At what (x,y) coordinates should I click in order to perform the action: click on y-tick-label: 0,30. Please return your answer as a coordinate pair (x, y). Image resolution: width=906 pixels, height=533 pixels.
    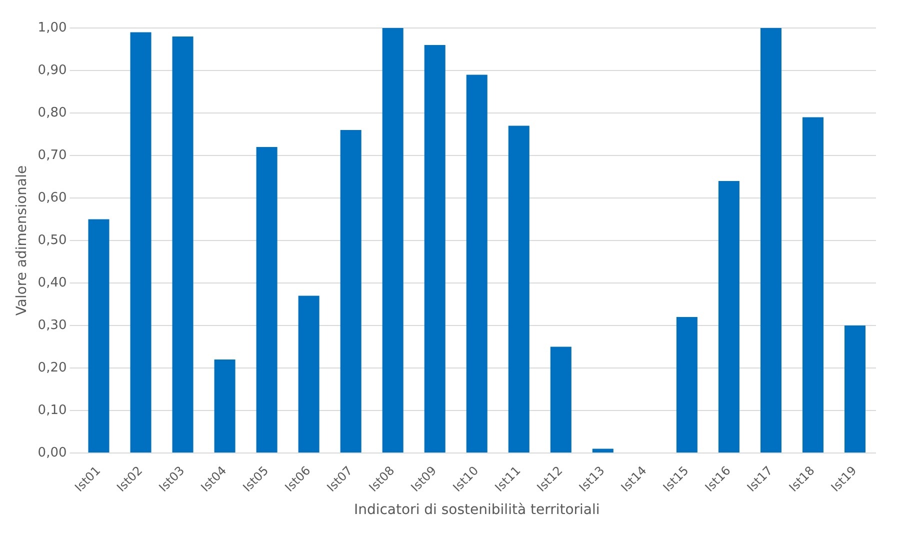
    Looking at the image, I should click on (52, 325).